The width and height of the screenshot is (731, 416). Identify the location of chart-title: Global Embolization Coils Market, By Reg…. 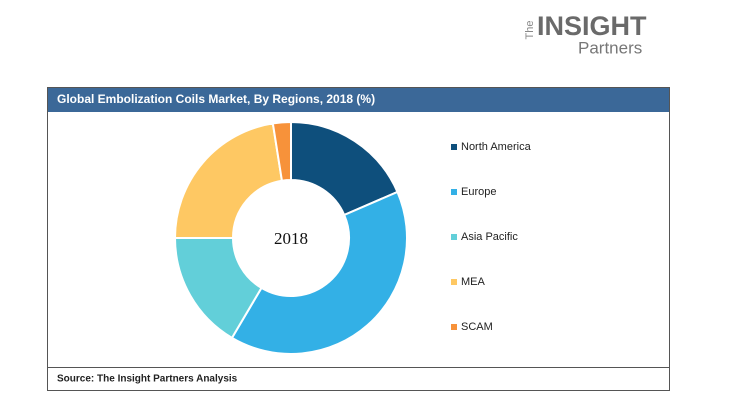
(216, 99).